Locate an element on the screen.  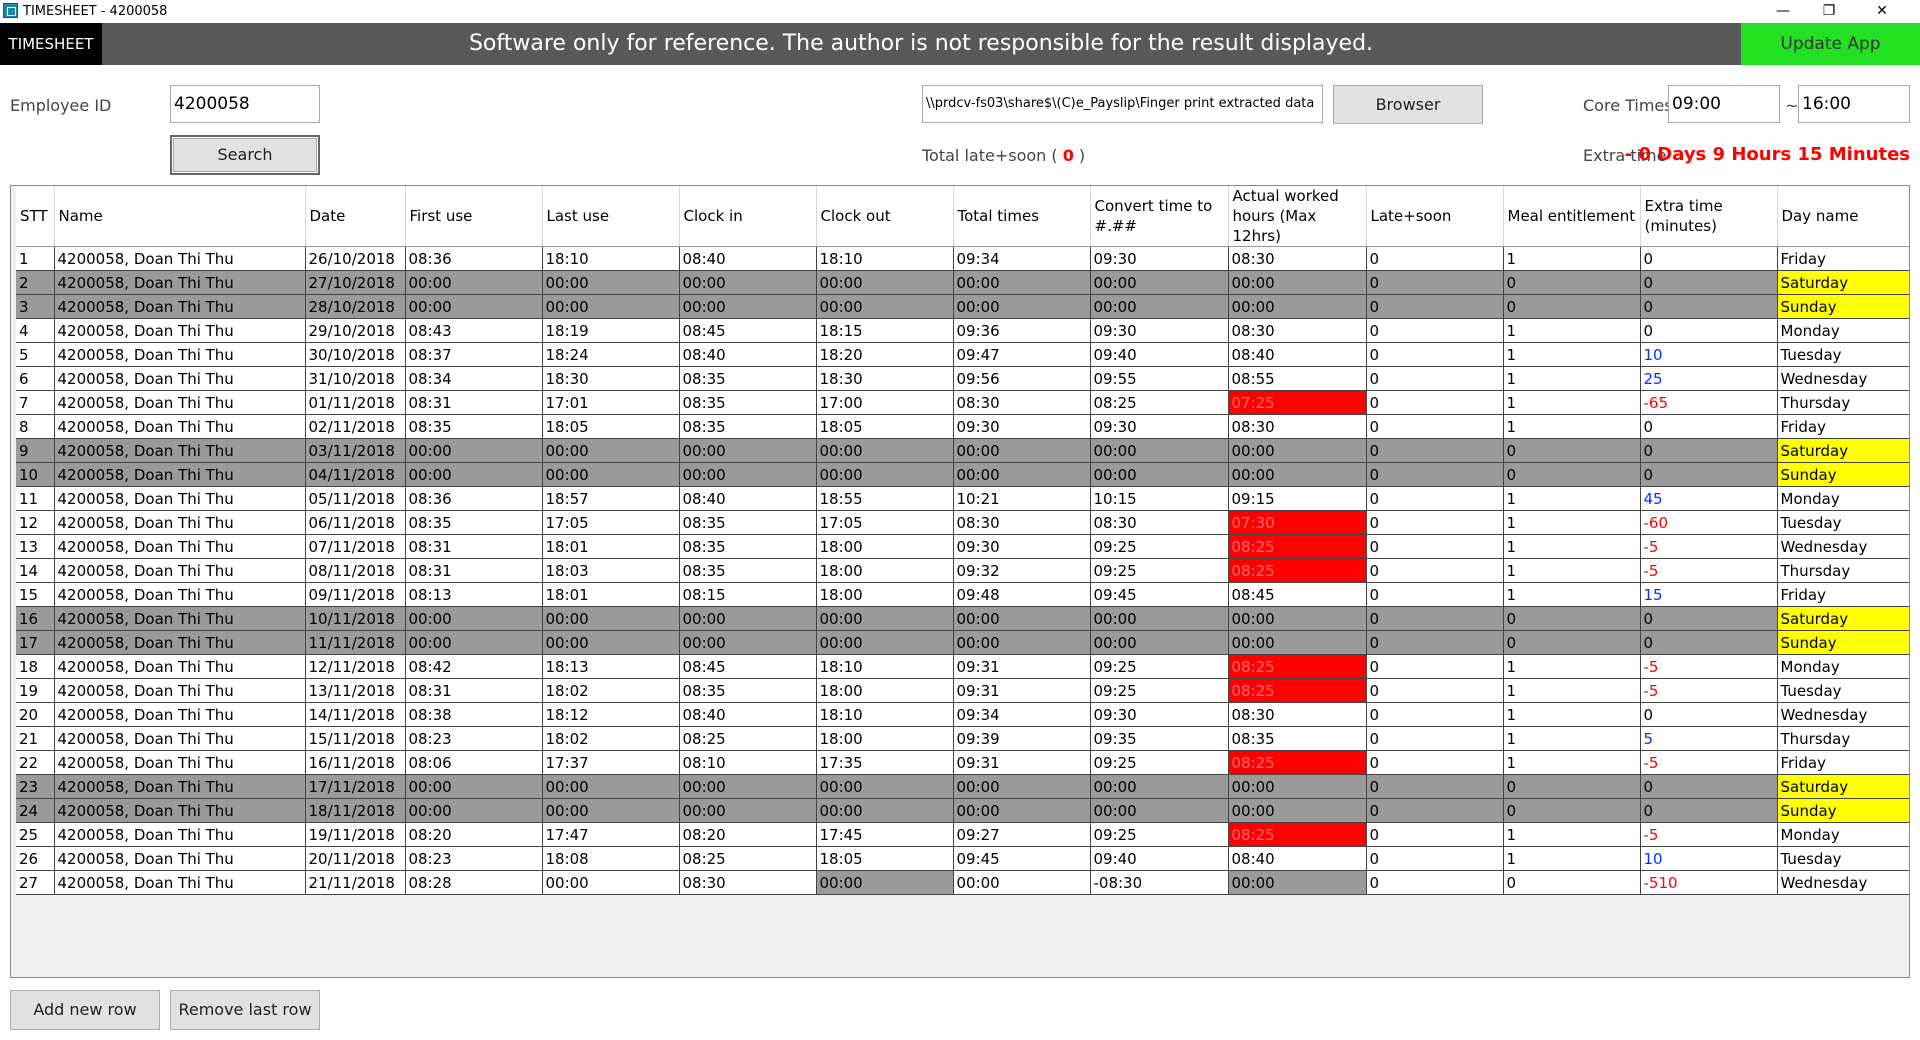
cell-convert-time: 09:35 is located at coordinates (1159, 738).